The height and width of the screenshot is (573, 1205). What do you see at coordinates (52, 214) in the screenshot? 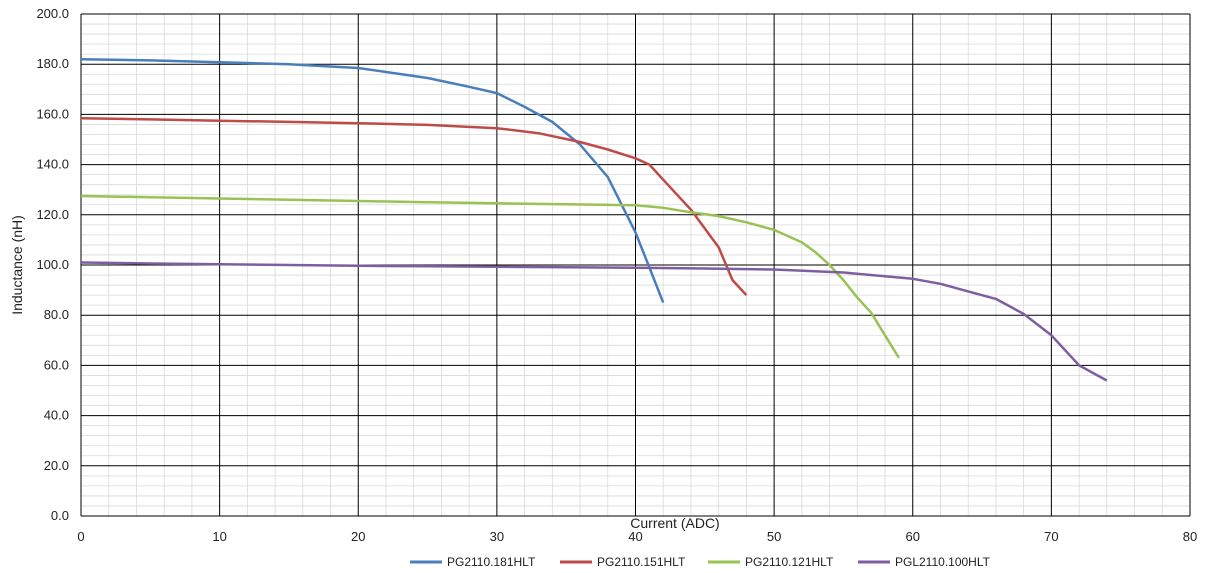
I see `y-tick-label: 120.0` at bounding box center [52, 214].